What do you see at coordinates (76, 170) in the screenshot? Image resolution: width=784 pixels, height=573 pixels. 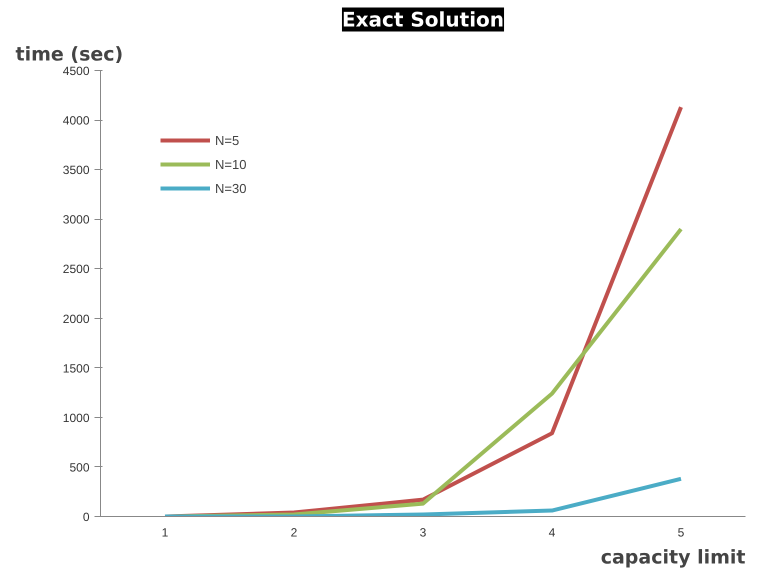 I see `y-tick-label: 3500` at bounding box center [76, 170].